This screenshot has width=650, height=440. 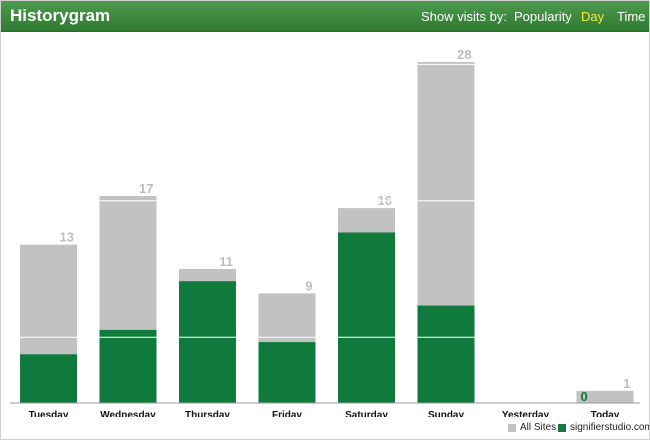 I want to click on all-sites-value-tuesday: 13, so click(x=67, y=237).